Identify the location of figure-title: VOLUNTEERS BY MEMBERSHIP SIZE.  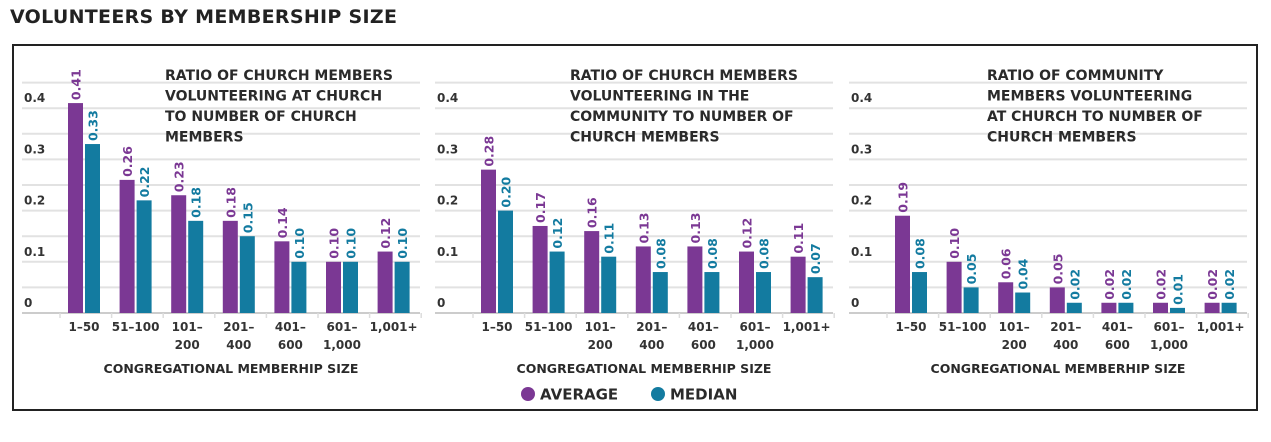
(204, 17).